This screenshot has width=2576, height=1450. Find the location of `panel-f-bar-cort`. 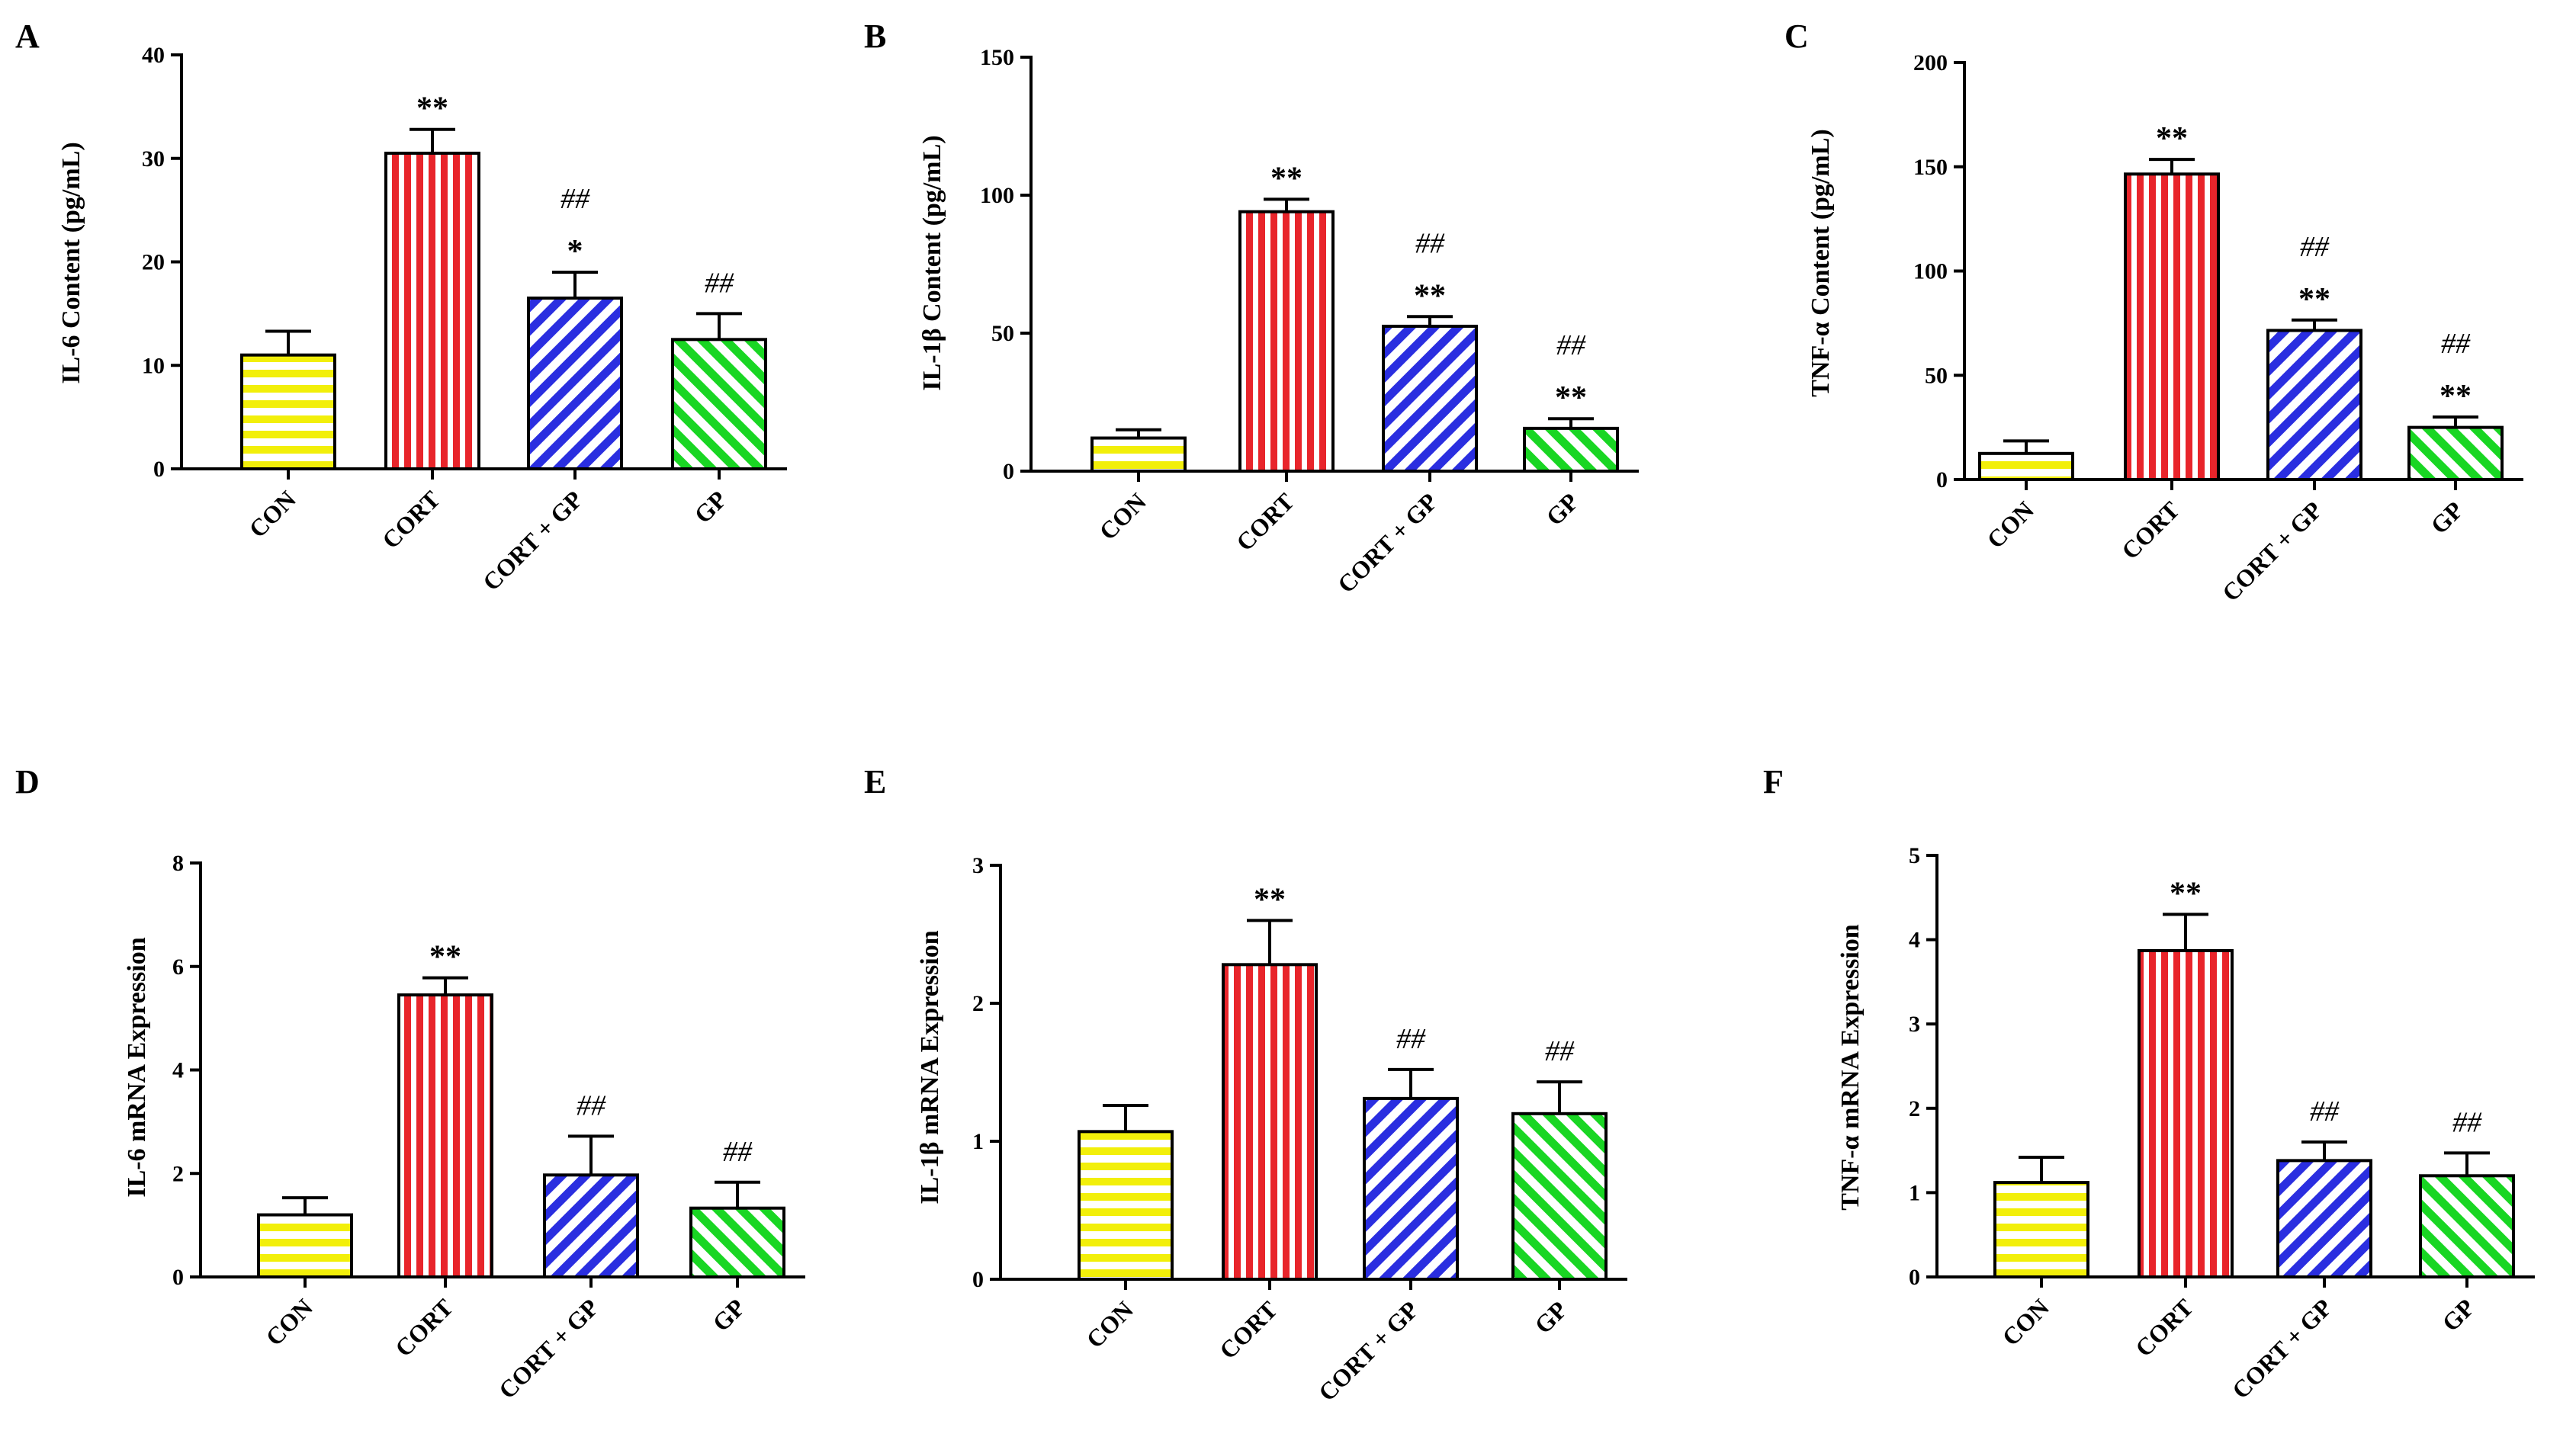

panel-f-bar-cort is located at coordinates (2186, 1113).